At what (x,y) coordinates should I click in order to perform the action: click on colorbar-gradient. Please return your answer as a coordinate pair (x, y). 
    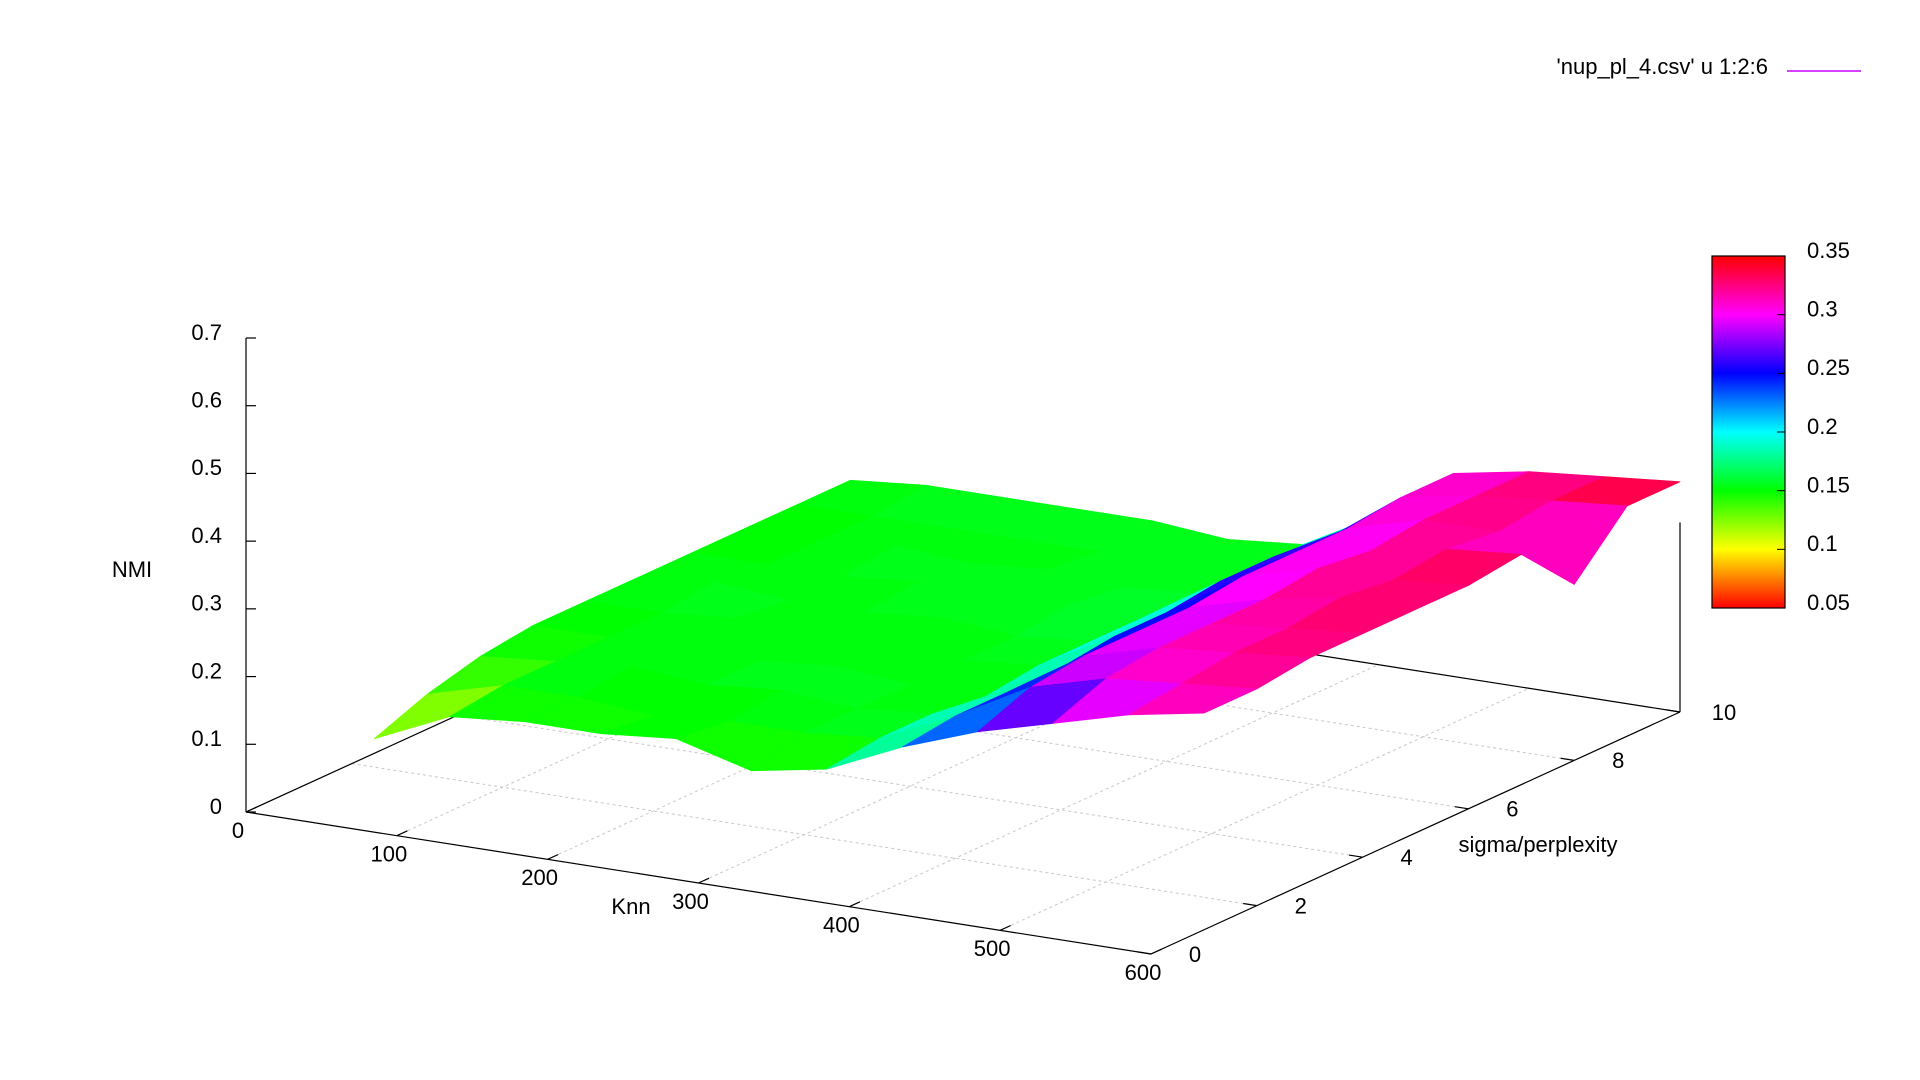
    Looking at the image, I should click on (1748, 432).